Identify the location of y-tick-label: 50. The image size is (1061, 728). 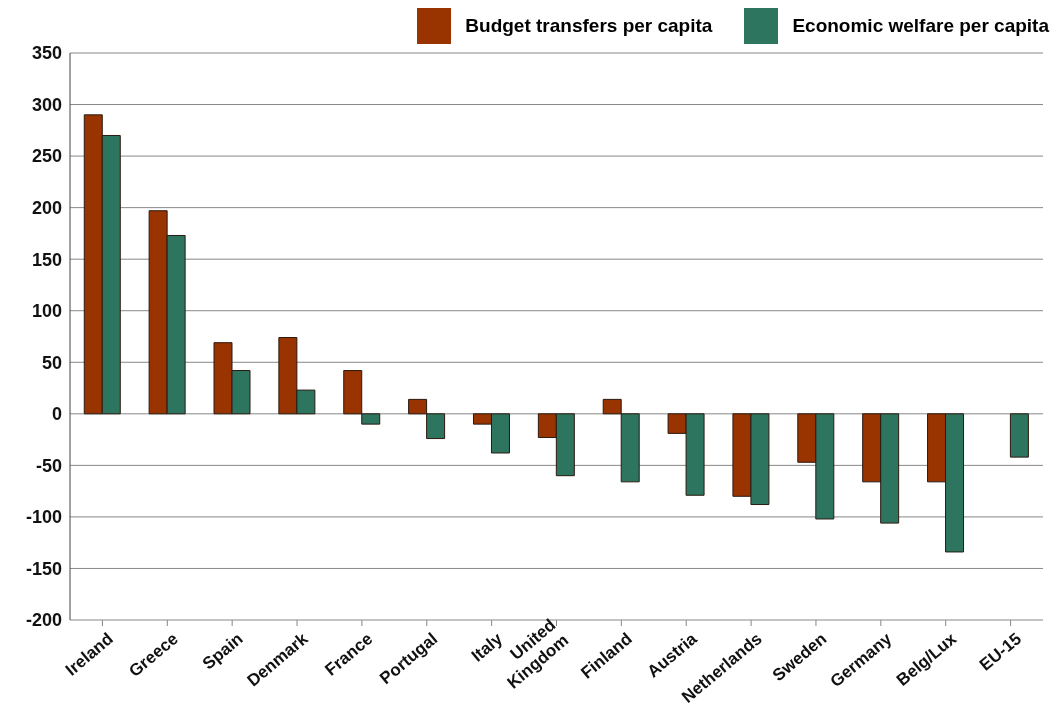
(51, 362).